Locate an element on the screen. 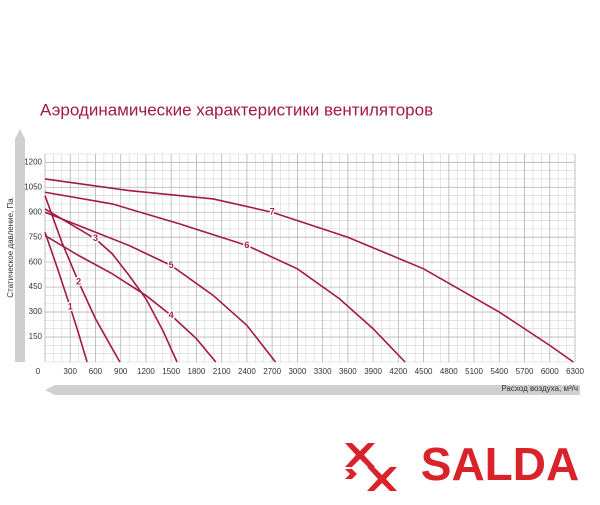 Image resolution: width=600 pixels, height=505 pixels. series-label: 4 is located at coordinates (171, 315).